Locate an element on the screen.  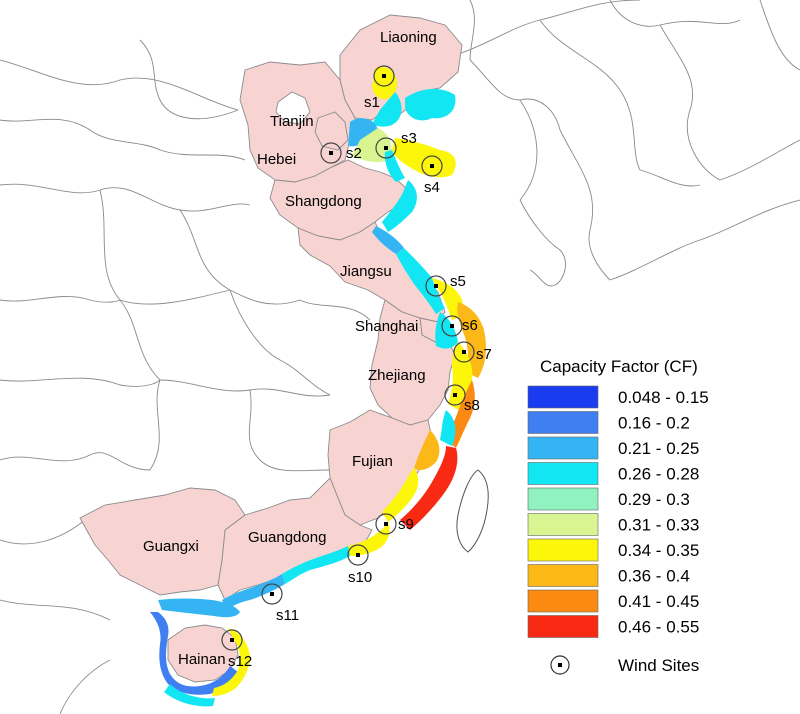
legend-class-label: 0.16 - 0.2 is located at coordinates (654, 423).